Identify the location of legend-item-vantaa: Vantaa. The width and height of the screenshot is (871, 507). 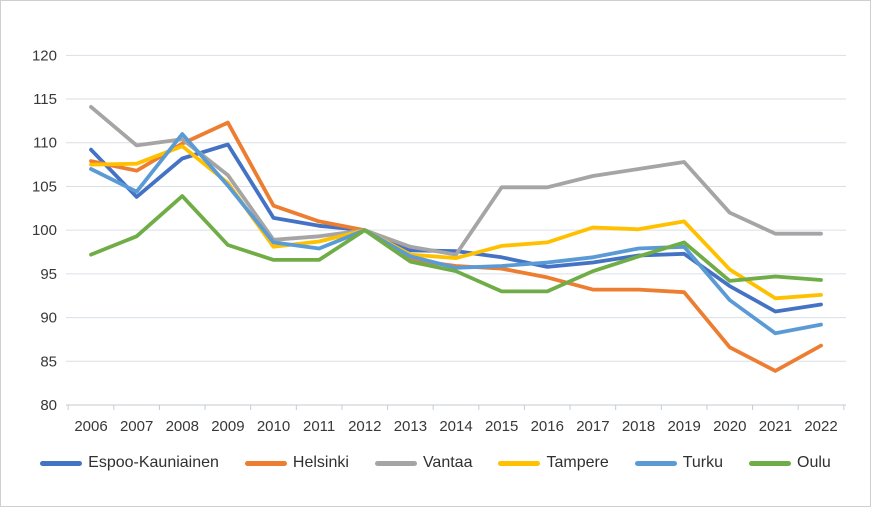
(423, 463).